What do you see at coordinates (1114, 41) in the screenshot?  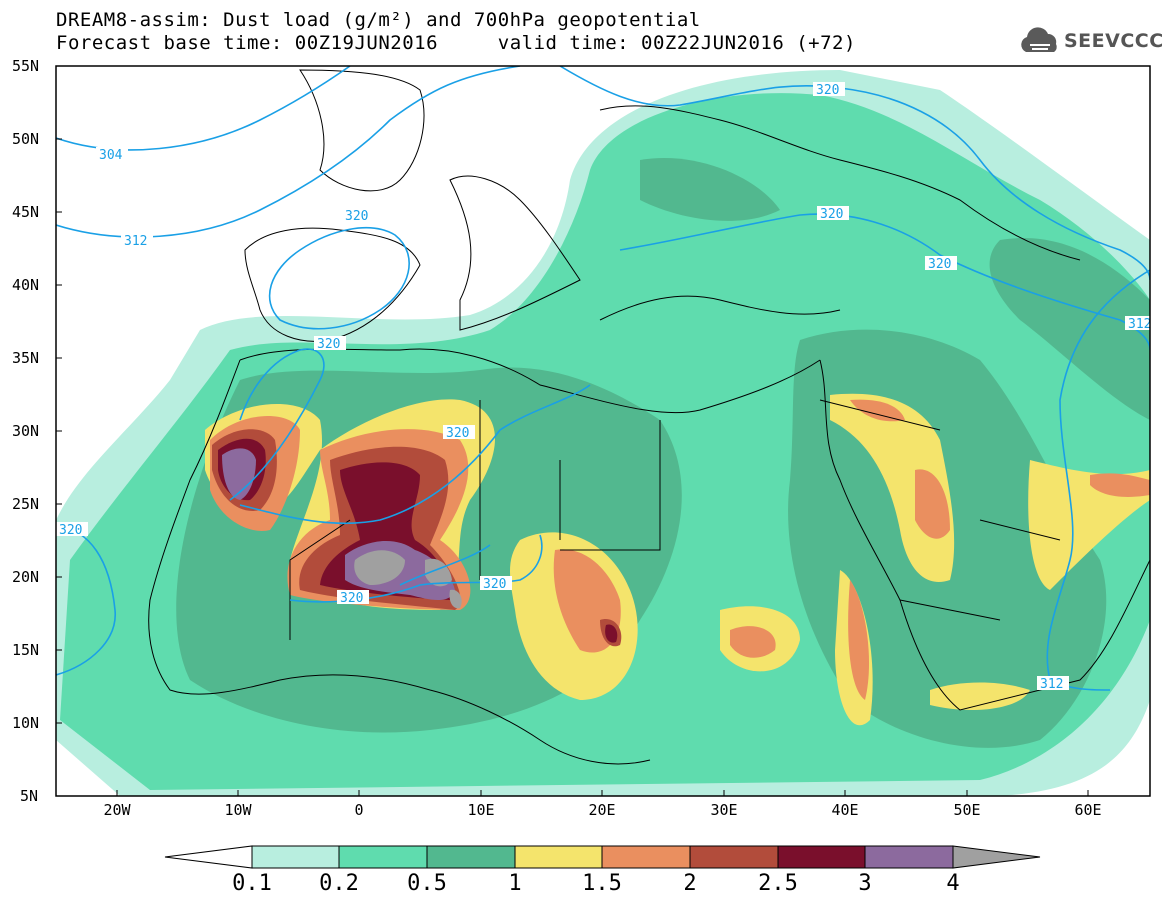 I see `logo-text: SEEVCCC` at bounding box center [1114, 41].